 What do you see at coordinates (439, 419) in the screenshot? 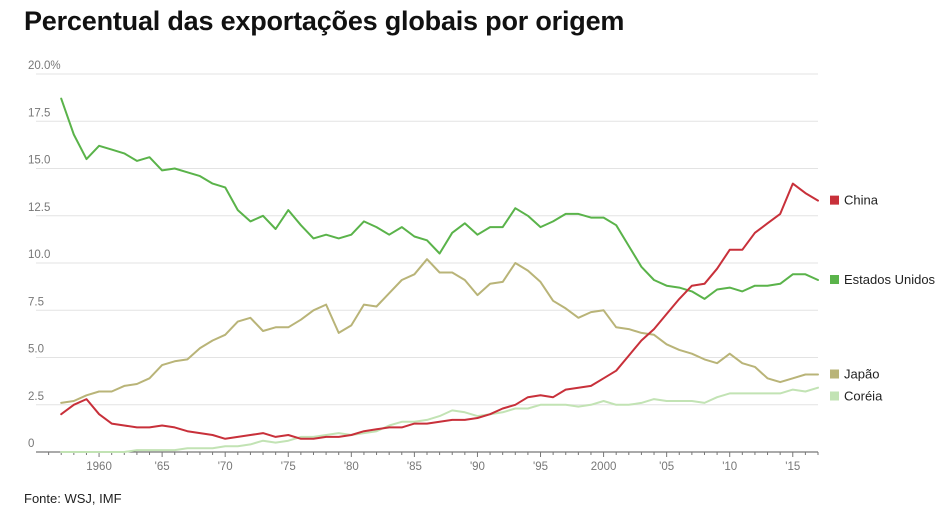
I see `series-line-cor-ia` at bounding box center [439, 419].